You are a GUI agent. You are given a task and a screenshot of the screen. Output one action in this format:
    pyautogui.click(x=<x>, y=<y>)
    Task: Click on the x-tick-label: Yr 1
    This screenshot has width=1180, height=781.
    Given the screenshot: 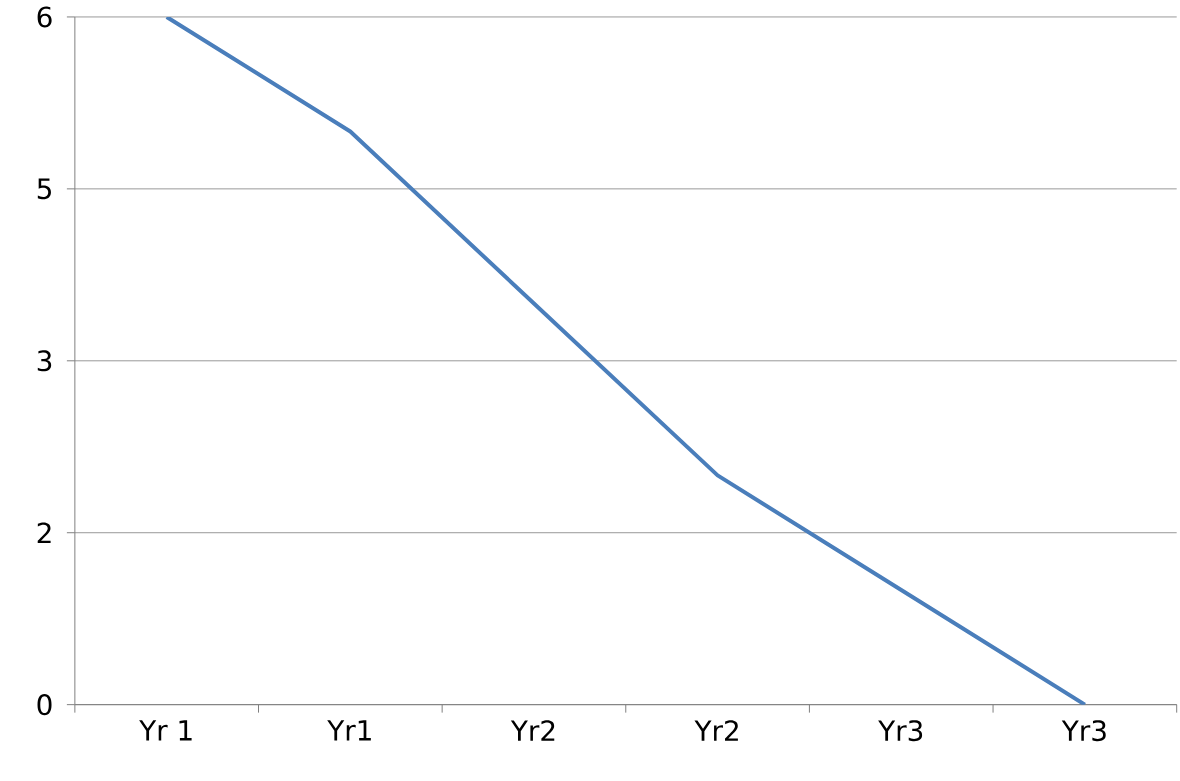 What is the action you would take?
    pyautogui.click(x=165, y=730)
    